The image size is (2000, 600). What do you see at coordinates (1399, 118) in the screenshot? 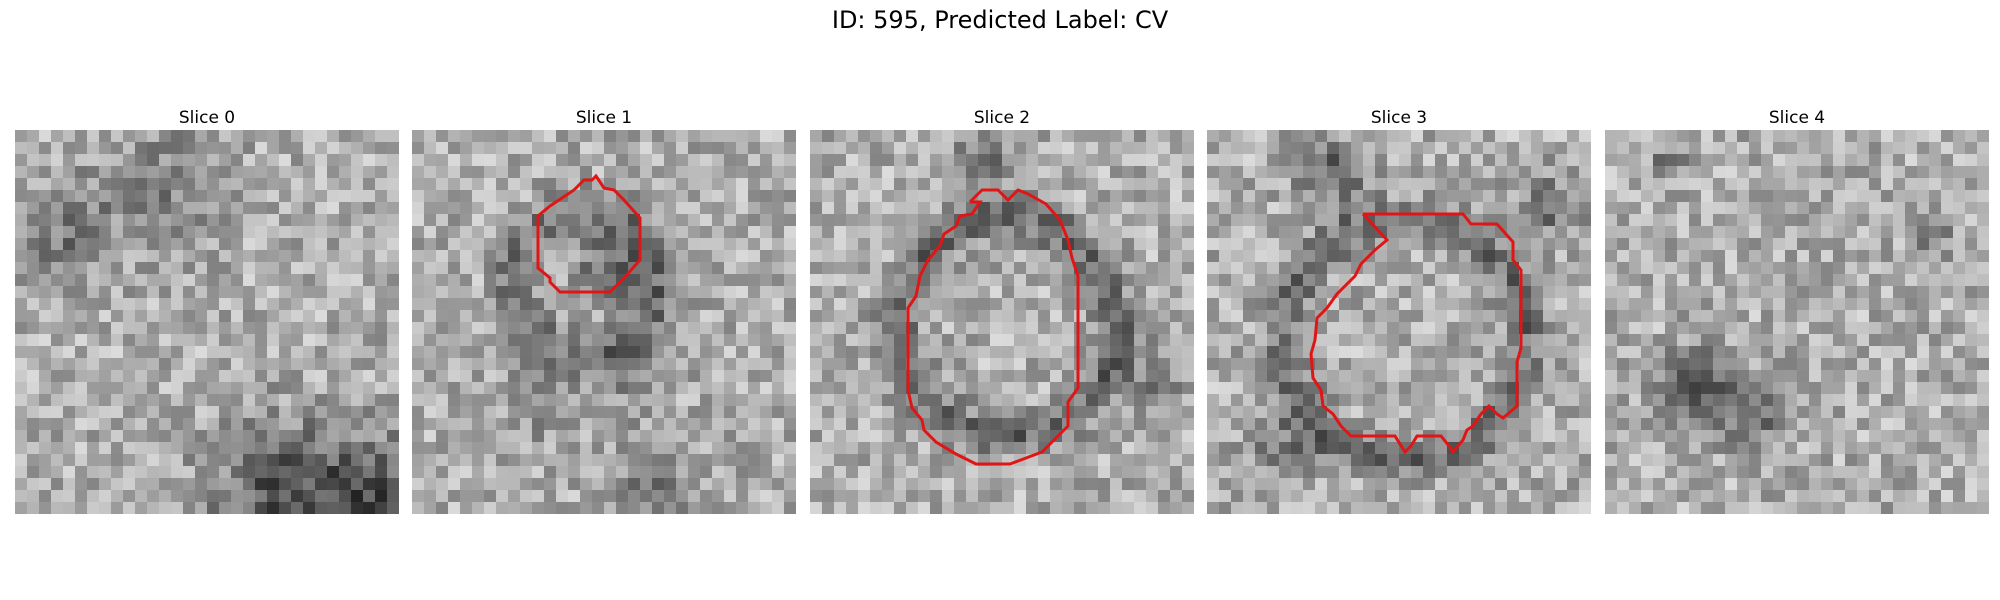
I see `slice-title: Slice 3` at bounding box center [1399, 118].